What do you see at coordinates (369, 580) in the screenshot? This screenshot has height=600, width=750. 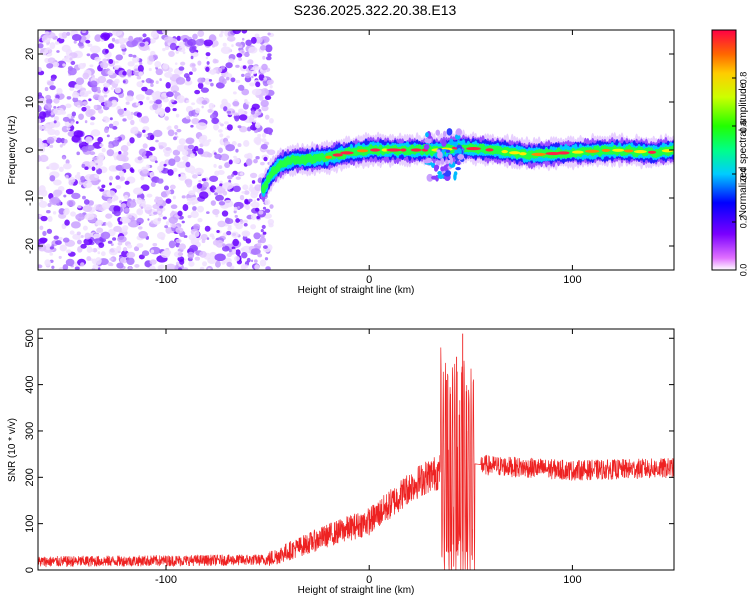 I see `snr-xtick-label: 0` at bounding box center [369, 580].